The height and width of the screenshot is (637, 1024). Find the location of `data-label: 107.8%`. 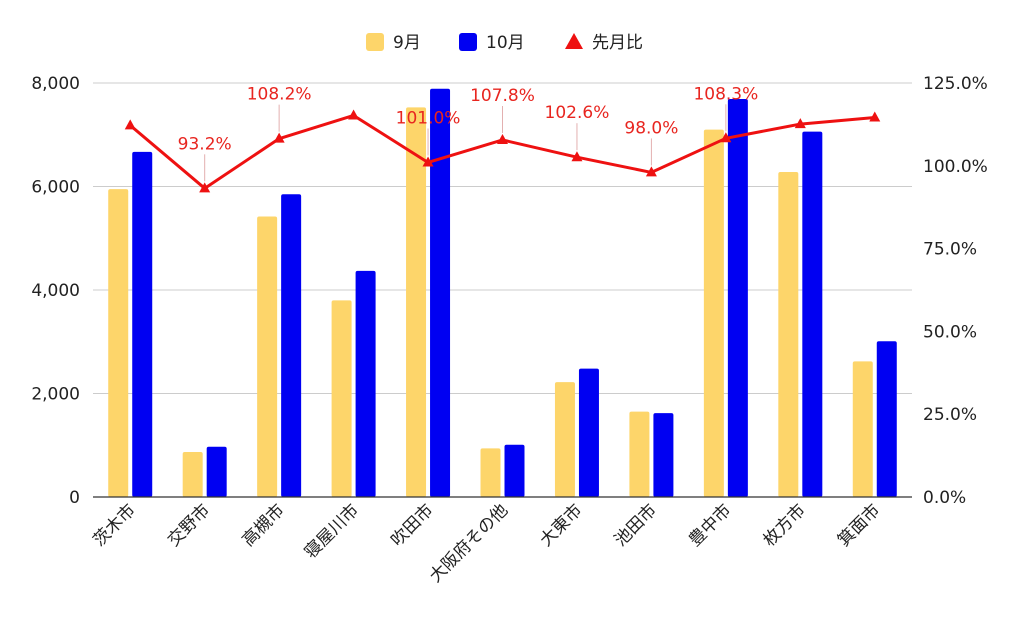

data-label: 107.8% is located at coordinates (502, 96).